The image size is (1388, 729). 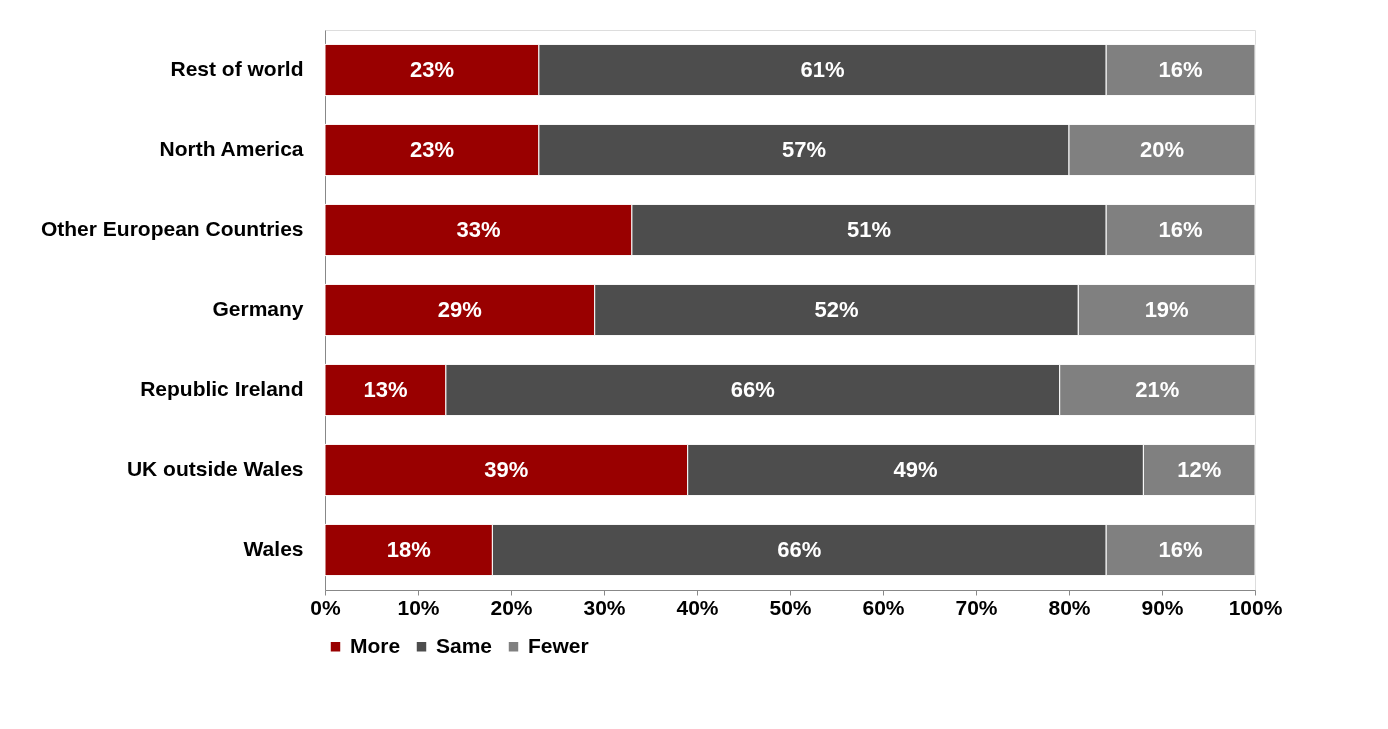 I want to click on data-label: 13%, so click(x=385, y=389).